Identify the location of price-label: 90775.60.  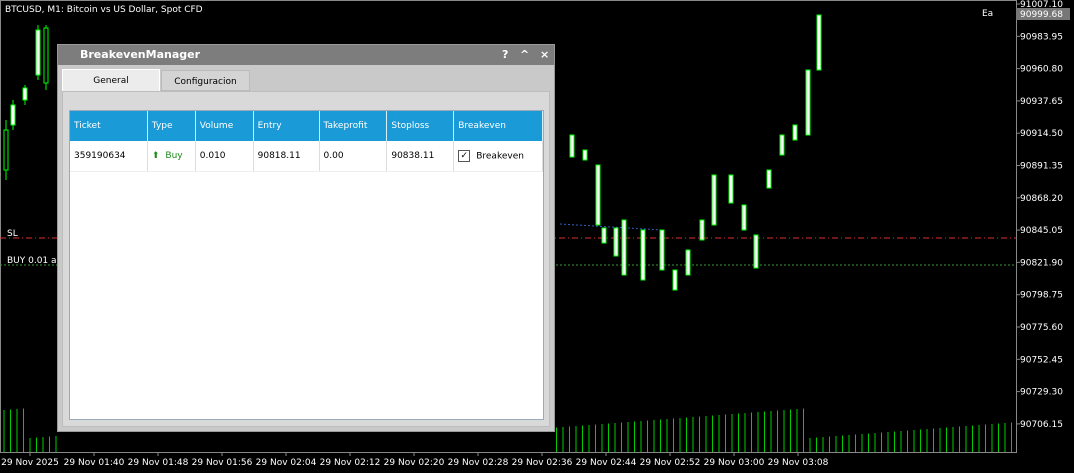
(1041, 328).